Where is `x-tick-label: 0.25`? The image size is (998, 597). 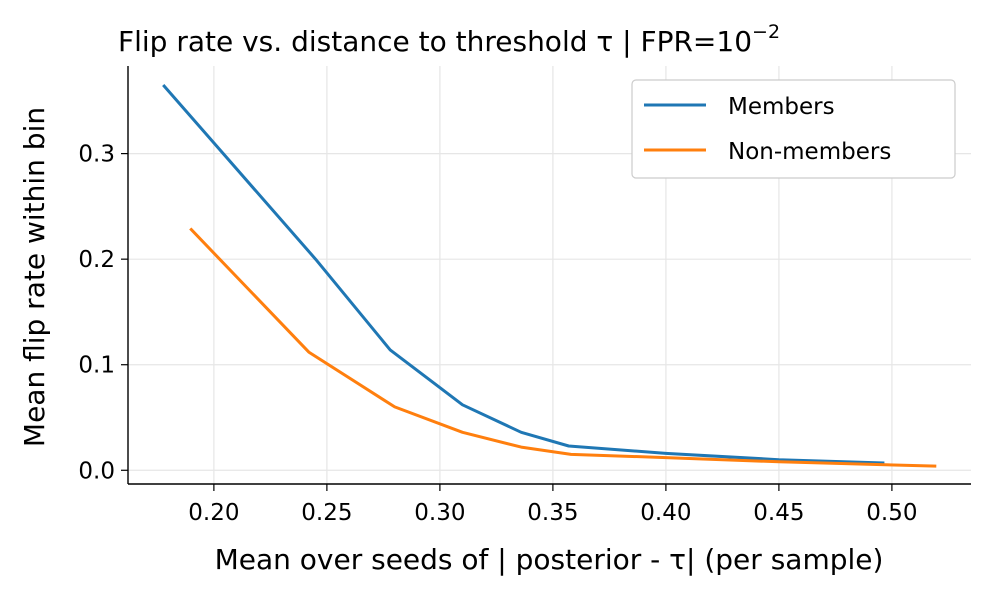
x-tick-label: 0.25 is located at coordinates (326, 513).